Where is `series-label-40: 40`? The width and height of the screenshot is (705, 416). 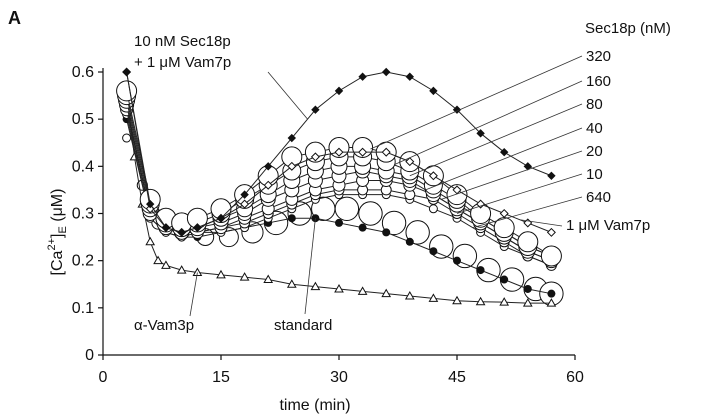
series-label-40: 40 is located at coordinates (594, 128).